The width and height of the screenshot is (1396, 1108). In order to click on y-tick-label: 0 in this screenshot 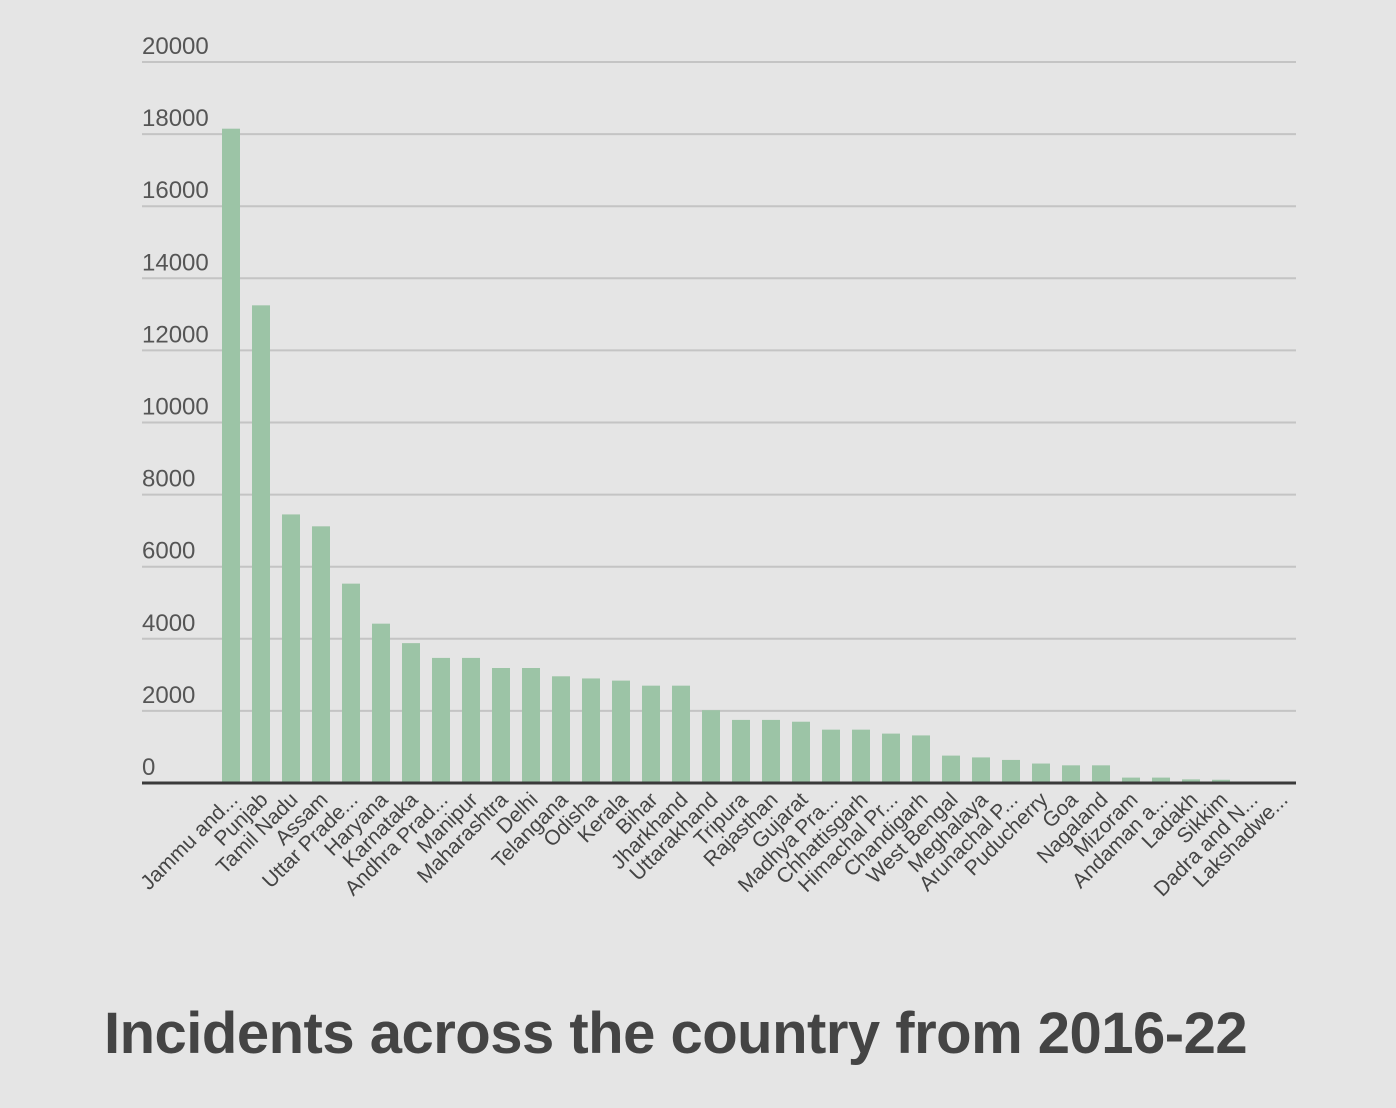, I will do `click(148, 767)`.